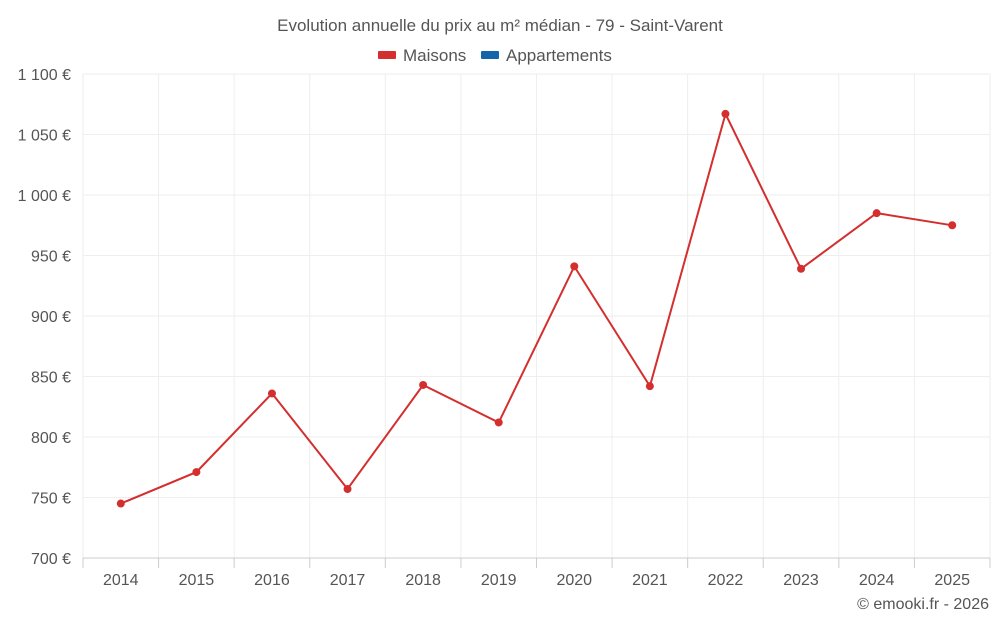 This screenshot has height=625, width=1000. I want to click on y-tick-label: 900 €, so click(51, 317).